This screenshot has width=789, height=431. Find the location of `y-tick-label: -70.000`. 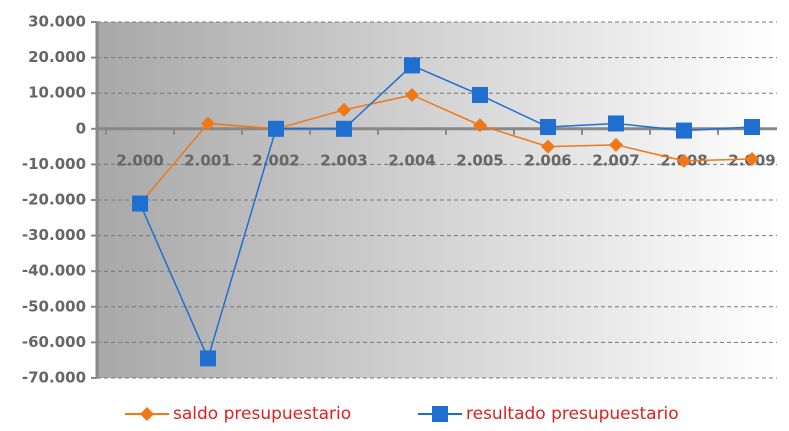

y-tick-label: -70.000 is located at coordinates (54, 378).